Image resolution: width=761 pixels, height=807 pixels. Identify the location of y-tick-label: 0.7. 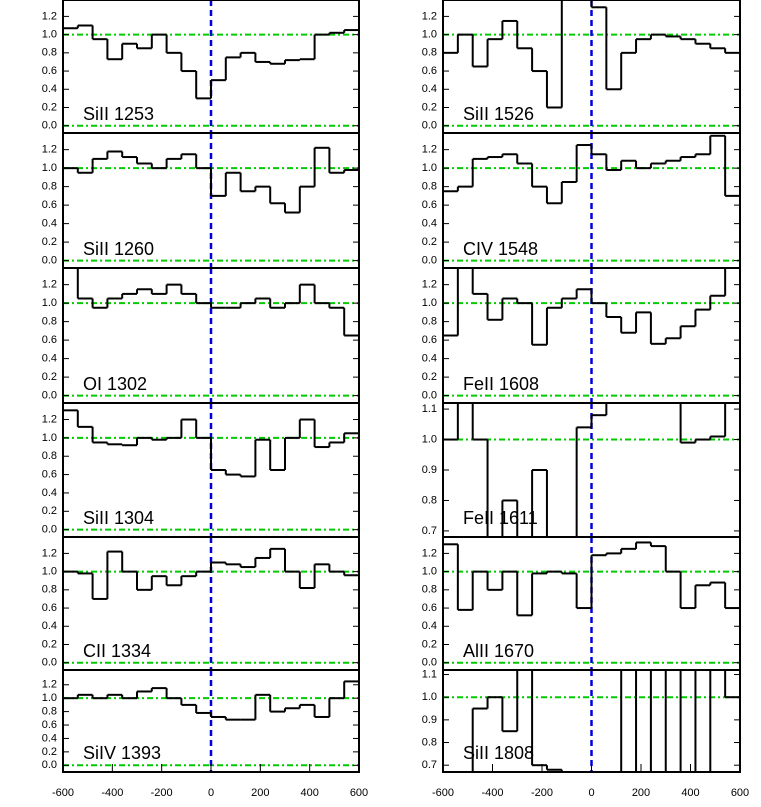
(429, 531).